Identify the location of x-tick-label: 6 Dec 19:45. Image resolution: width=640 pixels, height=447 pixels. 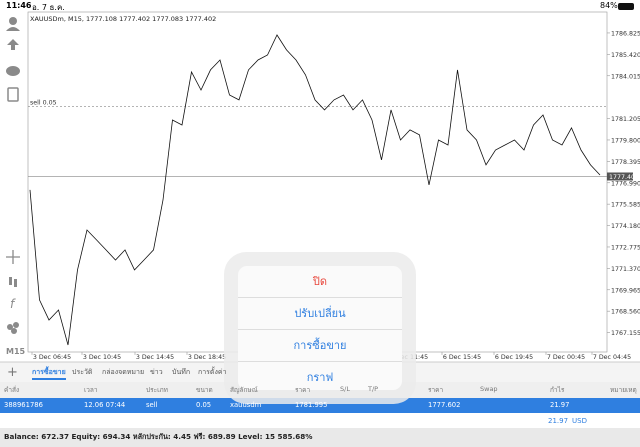
(514, 357).